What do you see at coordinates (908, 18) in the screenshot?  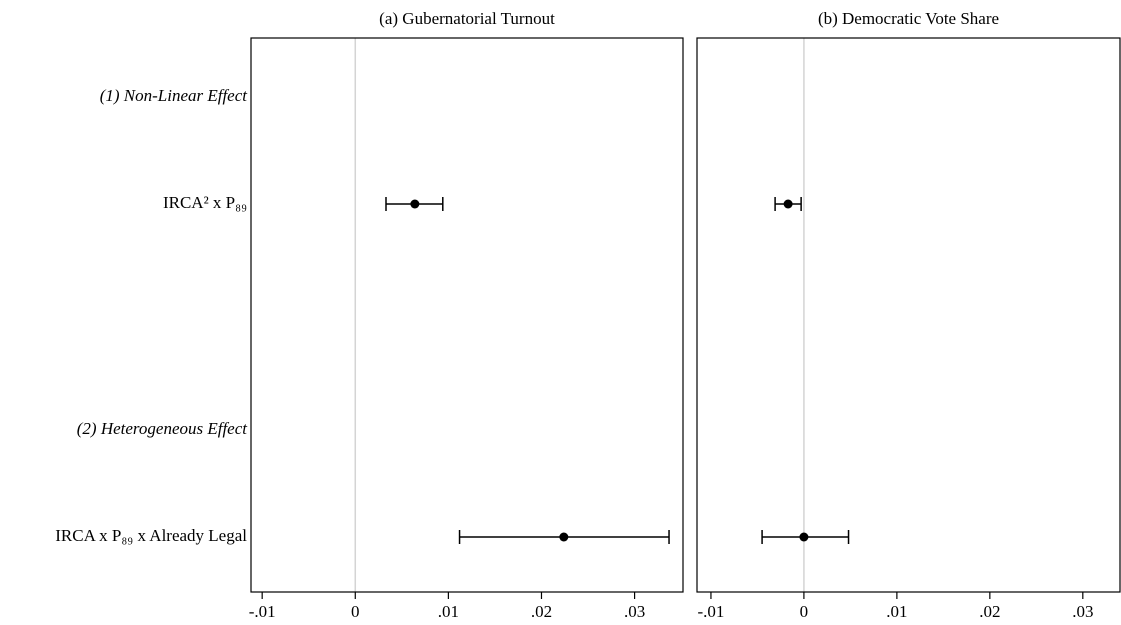 I see `panel-title: (b) Democratic Vote Share` at bounding box center [908, 18].